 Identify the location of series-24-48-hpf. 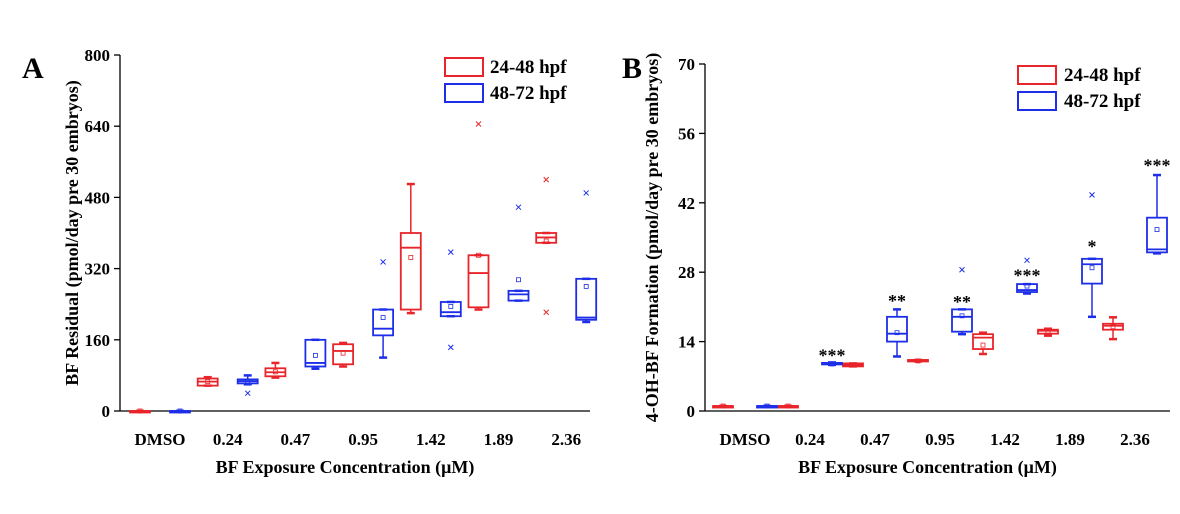
(918, 362).